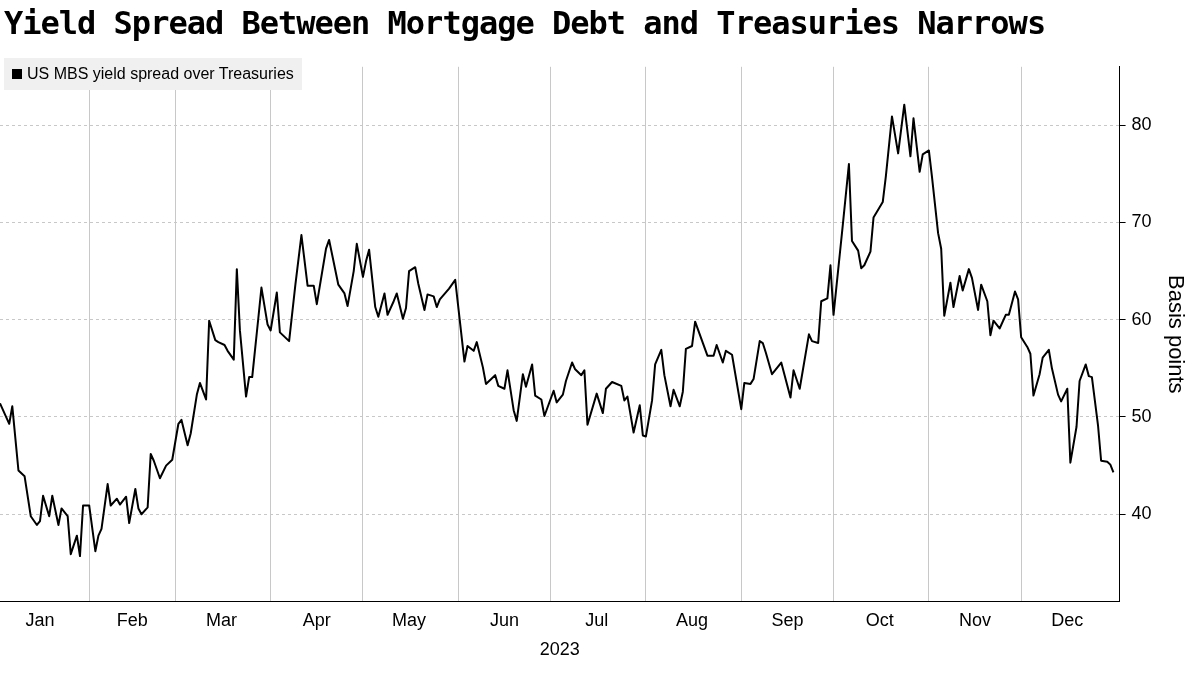  What do you see at coordinates (975, 619) in the screenshot?
I see `x-tick-label: Nov` at bounding box center [975, 619].